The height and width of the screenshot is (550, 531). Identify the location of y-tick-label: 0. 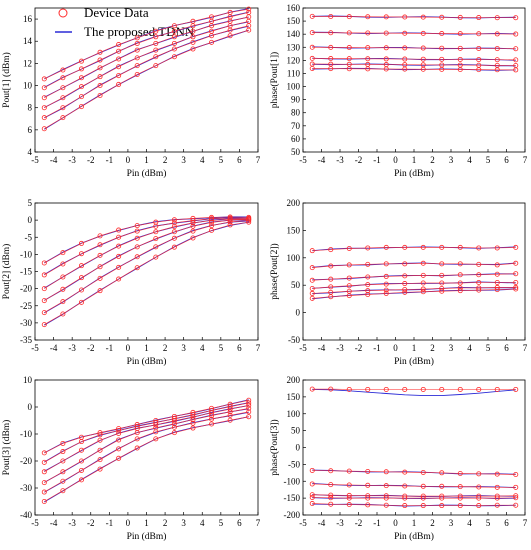
(30, 220).